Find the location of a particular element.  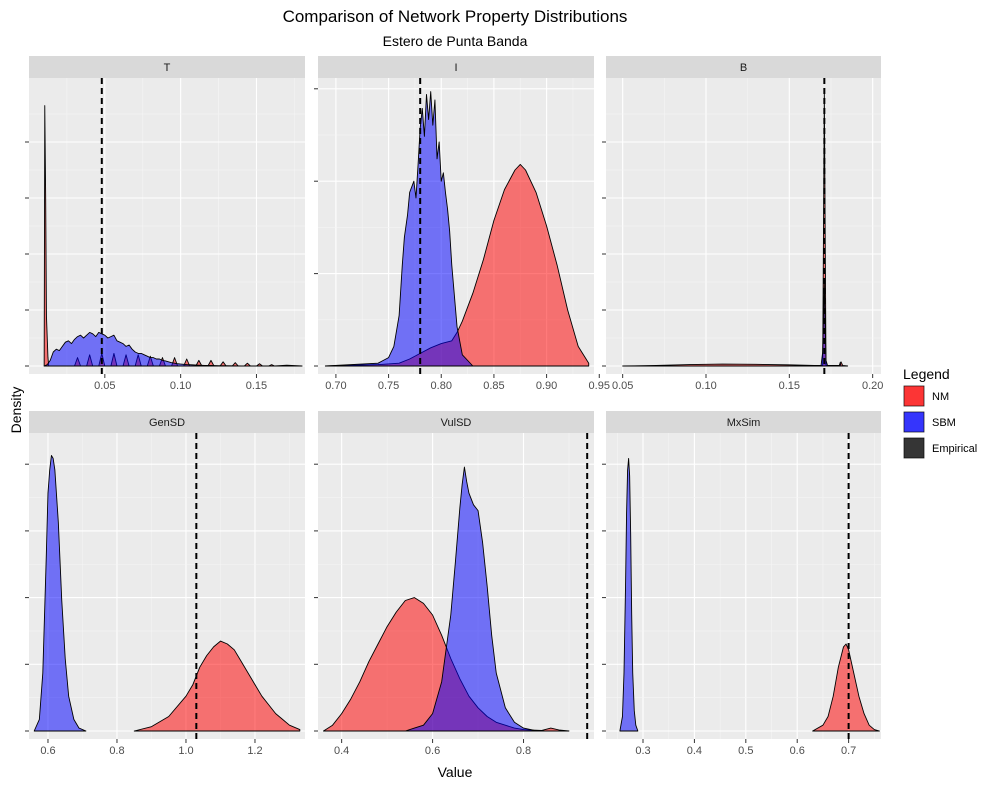

legend-entries: NM SBM Empirical is located at coordinates (940, 422).